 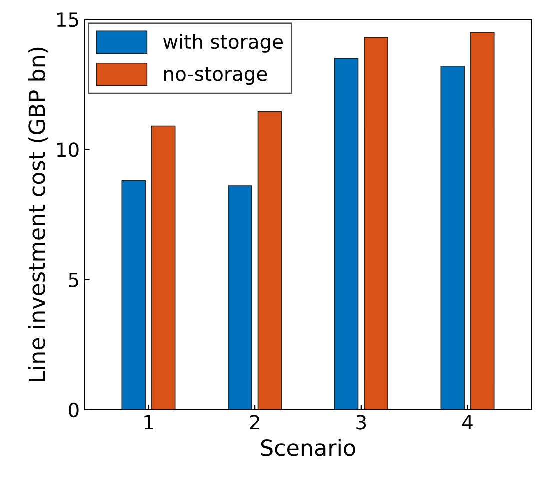 What do you see at coordinates (67, 20) in the screenshot?
I see `y-tick-label: 15` at bounding box center [67, 20].